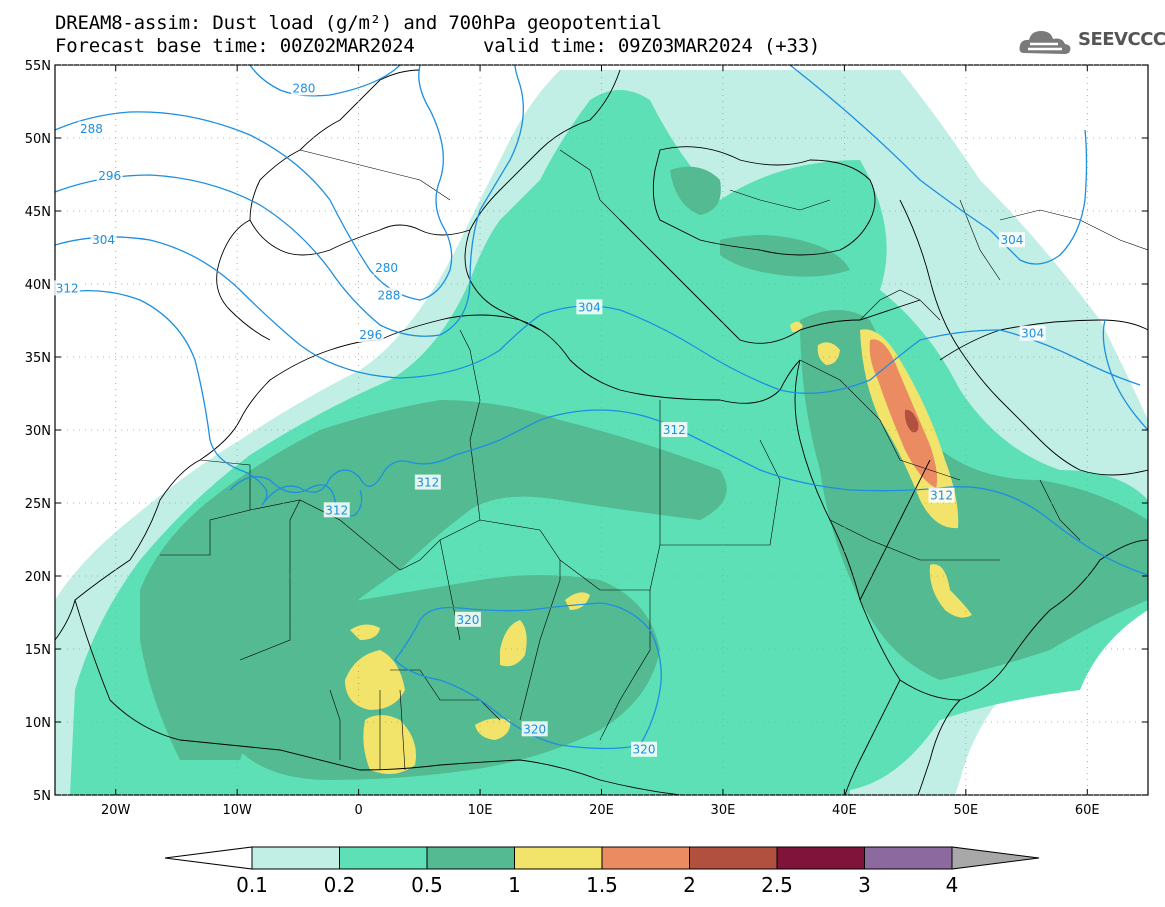 The image size is (1165, 907). Describe the element at coordinates (1121, 39) in the screenshot. I see `logo-text: SEEVCCC` at that location.